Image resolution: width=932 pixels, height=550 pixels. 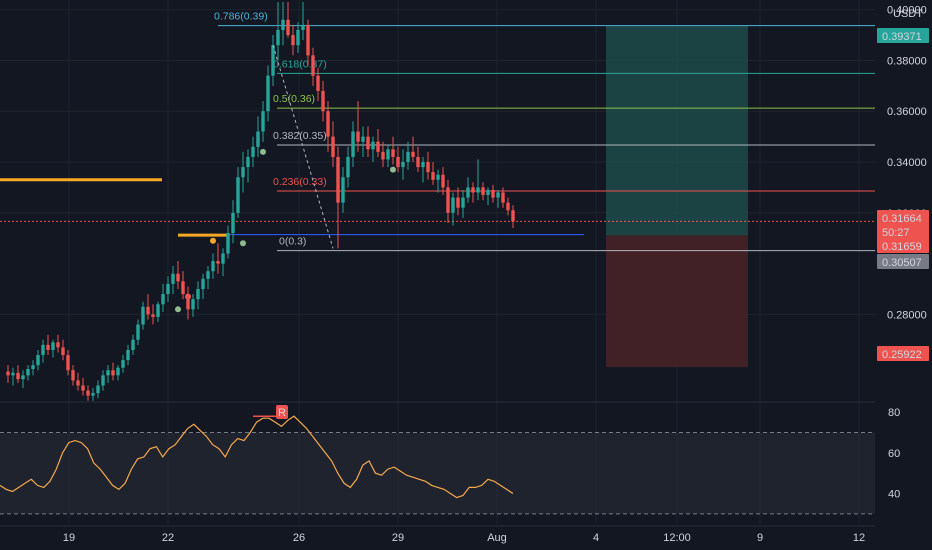 I want to click on time-axis-label: 4, so click(x=596, y=538).